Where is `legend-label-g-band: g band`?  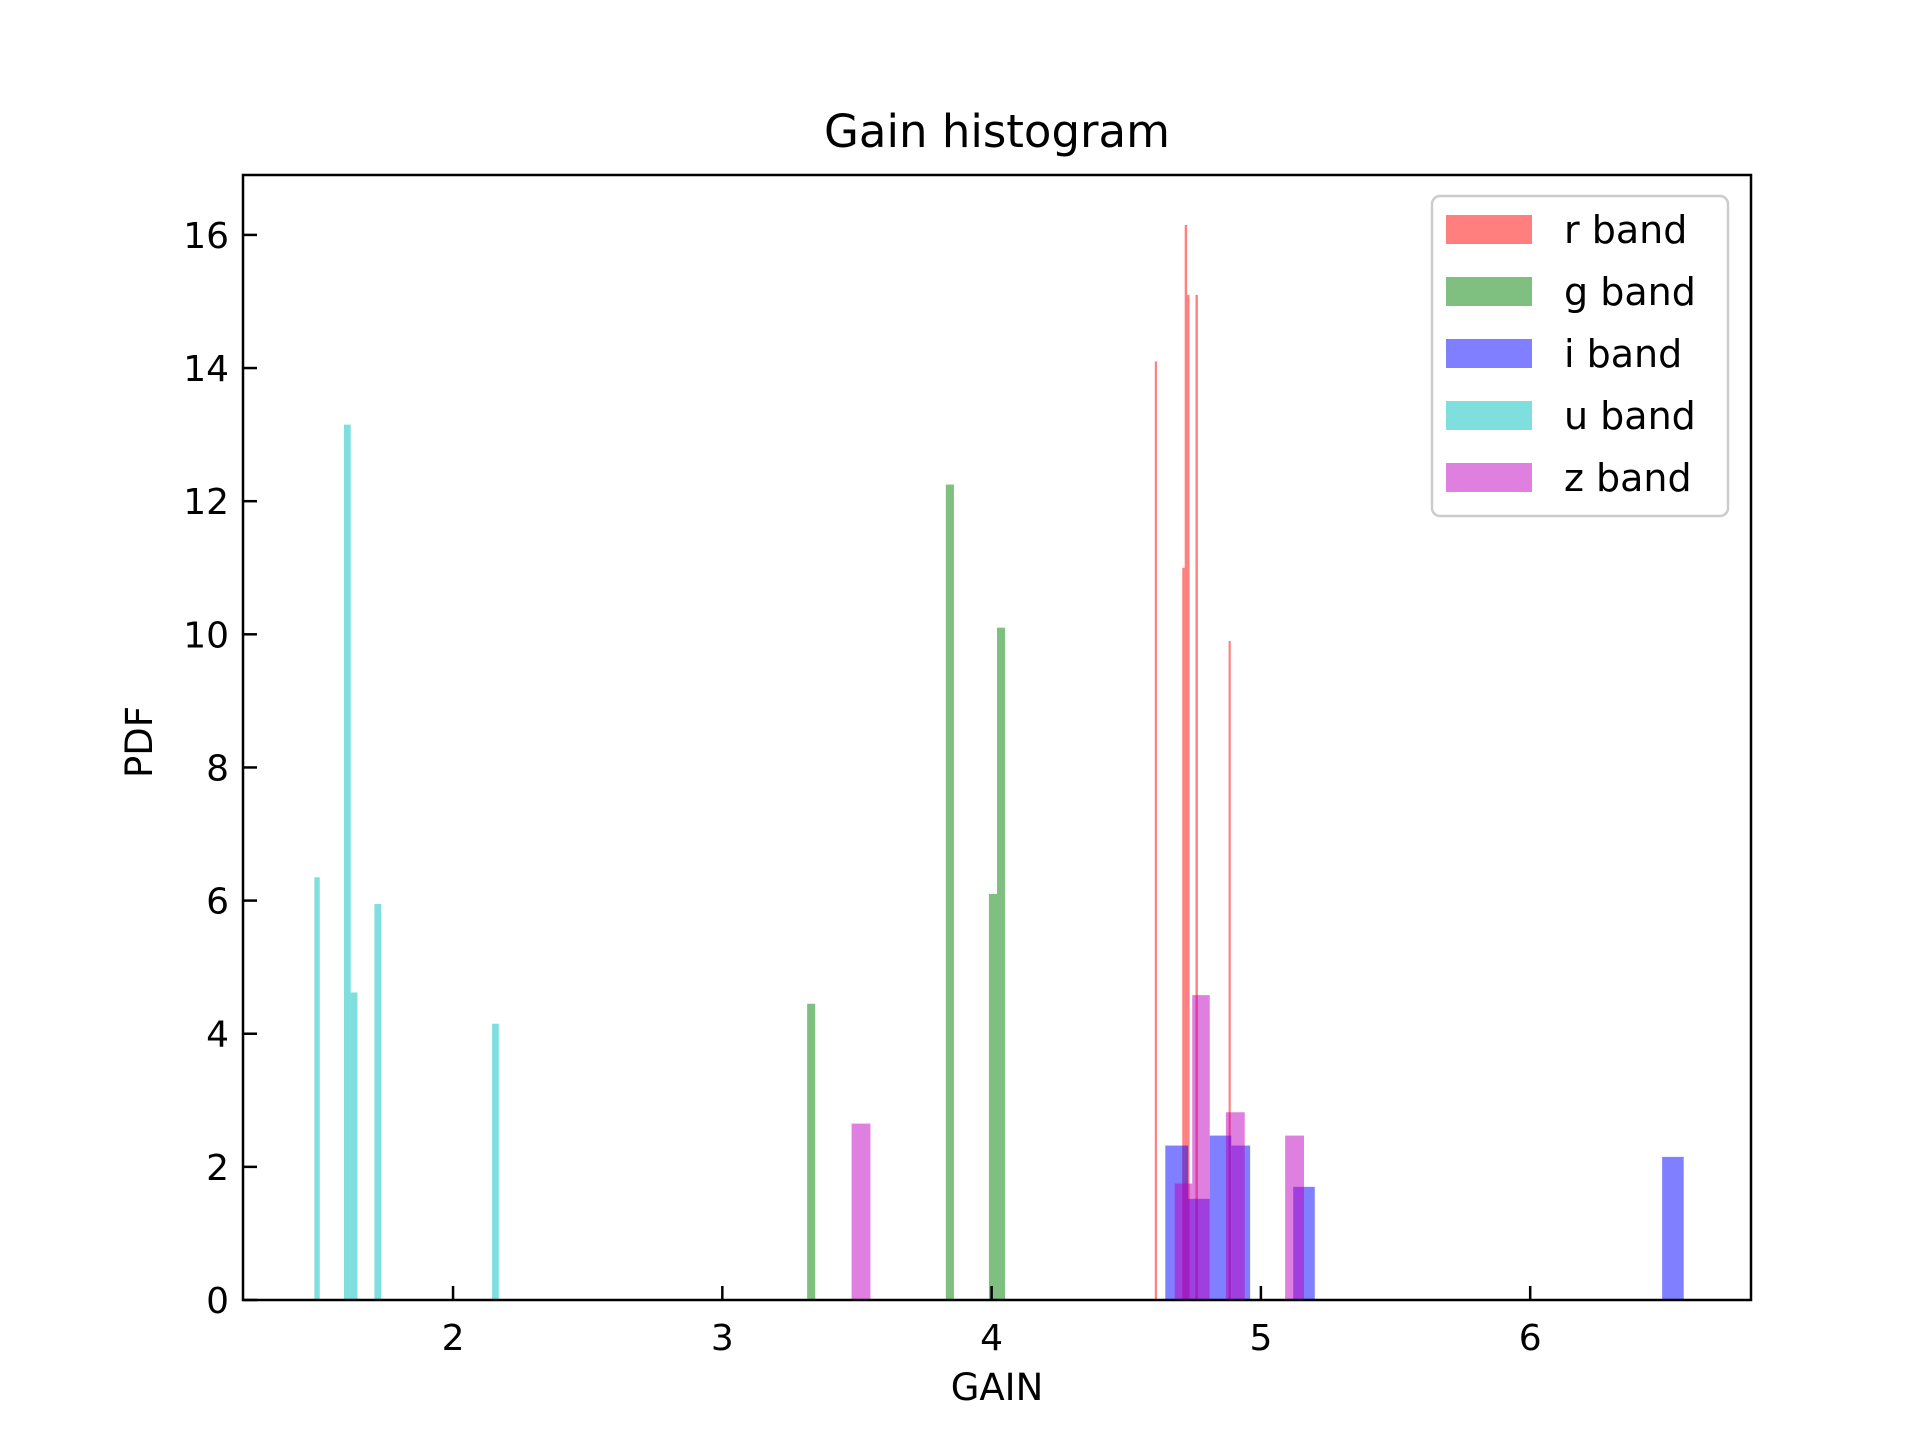
legend-label-g-band: g band is located at coordinates (1630, 292).